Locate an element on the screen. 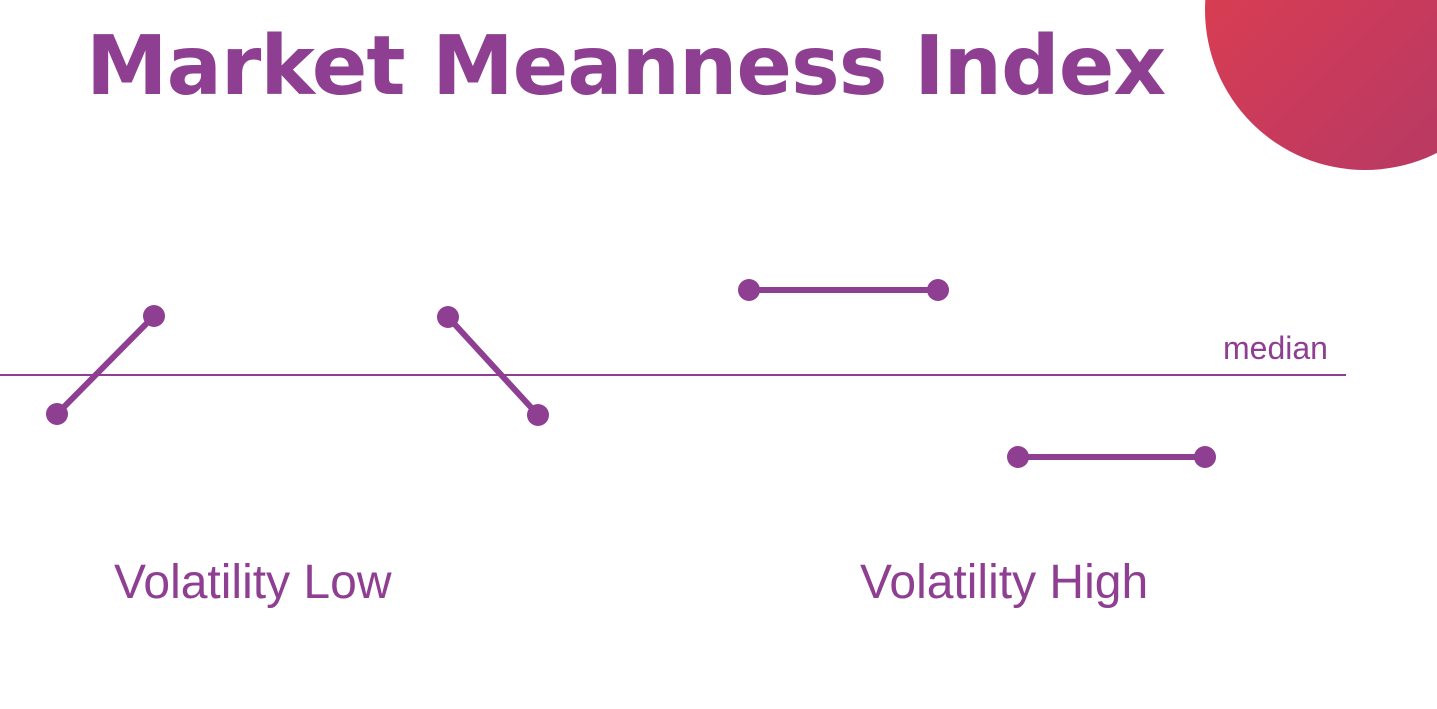  segment-rising is located at coordinates (105, 365).